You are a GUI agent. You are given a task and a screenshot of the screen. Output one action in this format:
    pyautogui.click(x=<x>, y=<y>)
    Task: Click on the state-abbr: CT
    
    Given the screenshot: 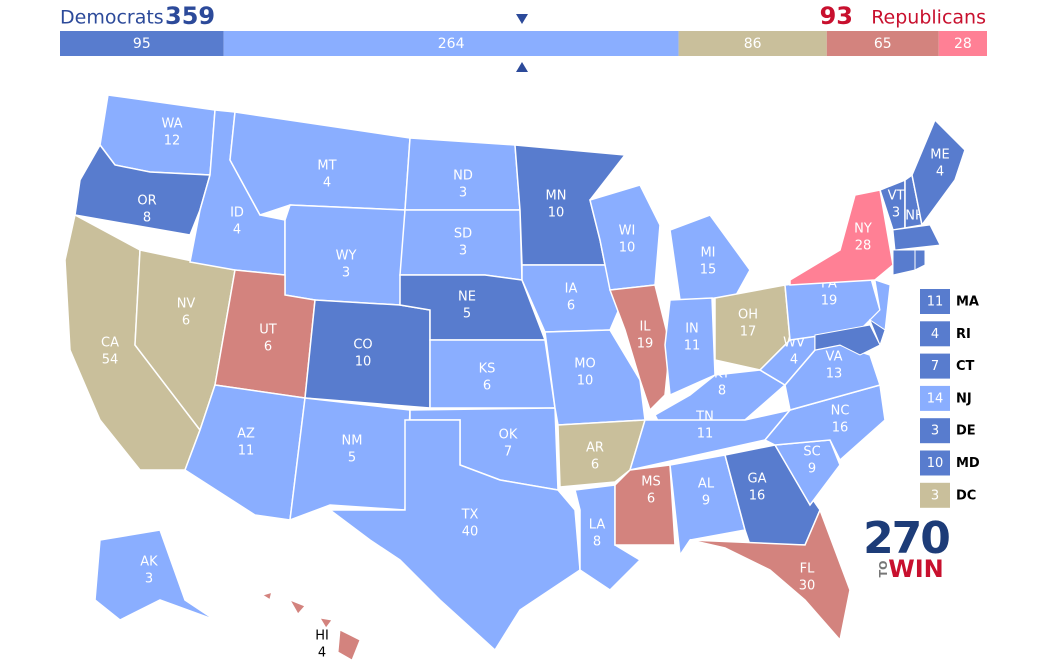 What is the action you would take?
    pyautogui.click(x=965, y=366)
    